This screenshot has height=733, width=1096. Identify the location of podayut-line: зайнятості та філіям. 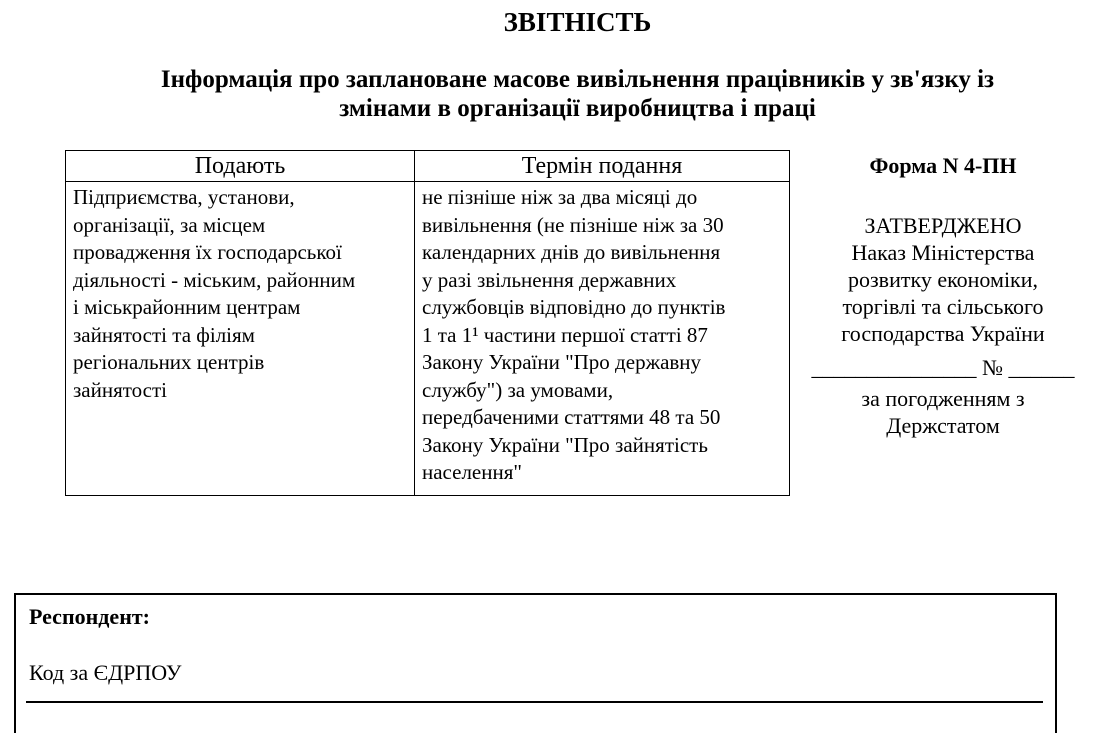
(164, 334).